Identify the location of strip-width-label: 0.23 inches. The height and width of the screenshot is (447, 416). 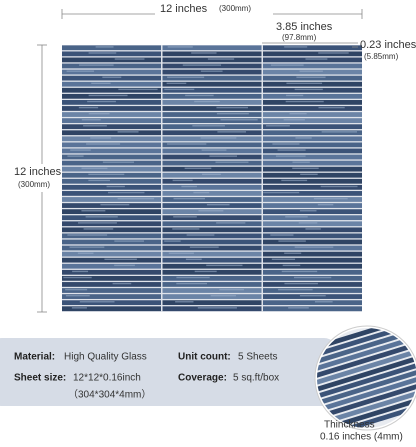
(388, 45).